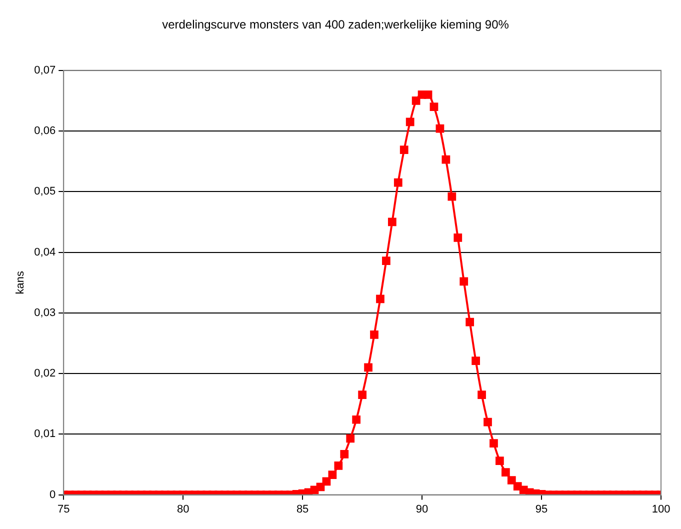  I want to click on chart-title: verdelingscurve monsters van 400 zaden;werkelijke kieming 90%, so click(336, 25).